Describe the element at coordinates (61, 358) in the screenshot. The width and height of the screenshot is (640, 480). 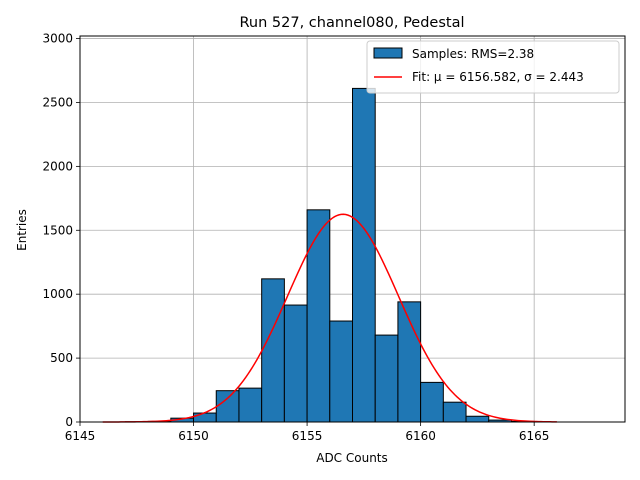
I see `y-tick-label: 500` at that location.